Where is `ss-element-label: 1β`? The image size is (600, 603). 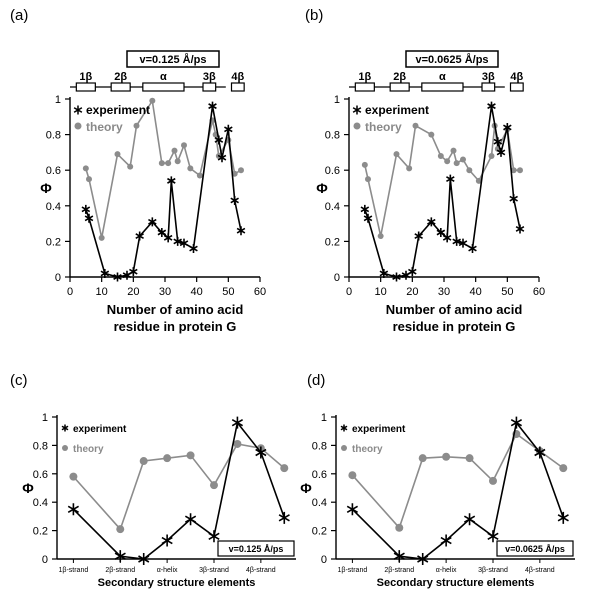
ss-element-label: 1β is located at coordinates (364, 77).